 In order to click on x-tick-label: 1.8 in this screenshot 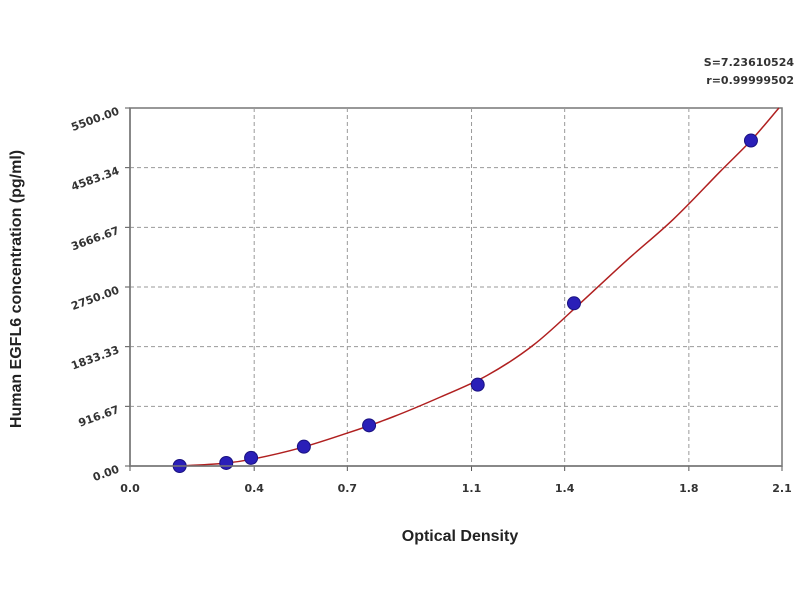, I will do `click(689, 488)`.